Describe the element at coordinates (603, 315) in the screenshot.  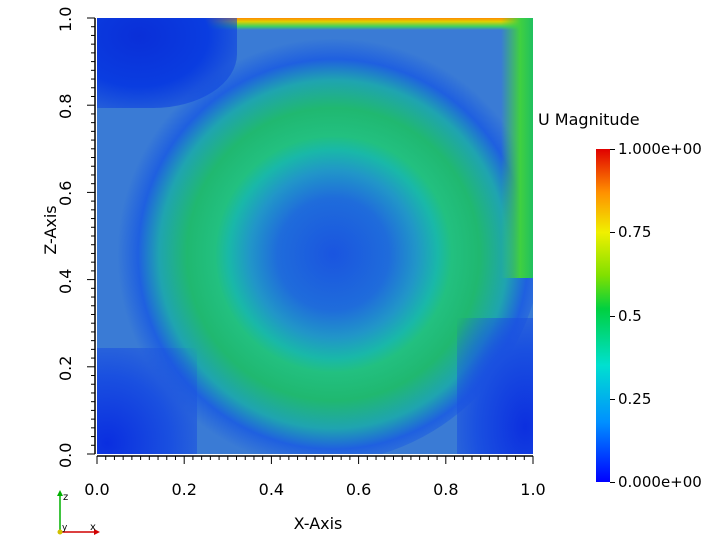
I see `colorbar-gradient` at that location.